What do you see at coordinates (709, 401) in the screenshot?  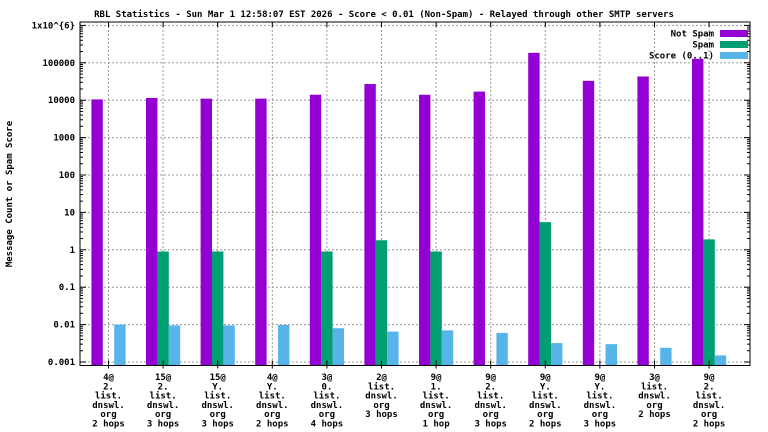 I see `x-category-label: 9@ 2. list. dnswl. org 2 hops` at bounding box center [709, 401].